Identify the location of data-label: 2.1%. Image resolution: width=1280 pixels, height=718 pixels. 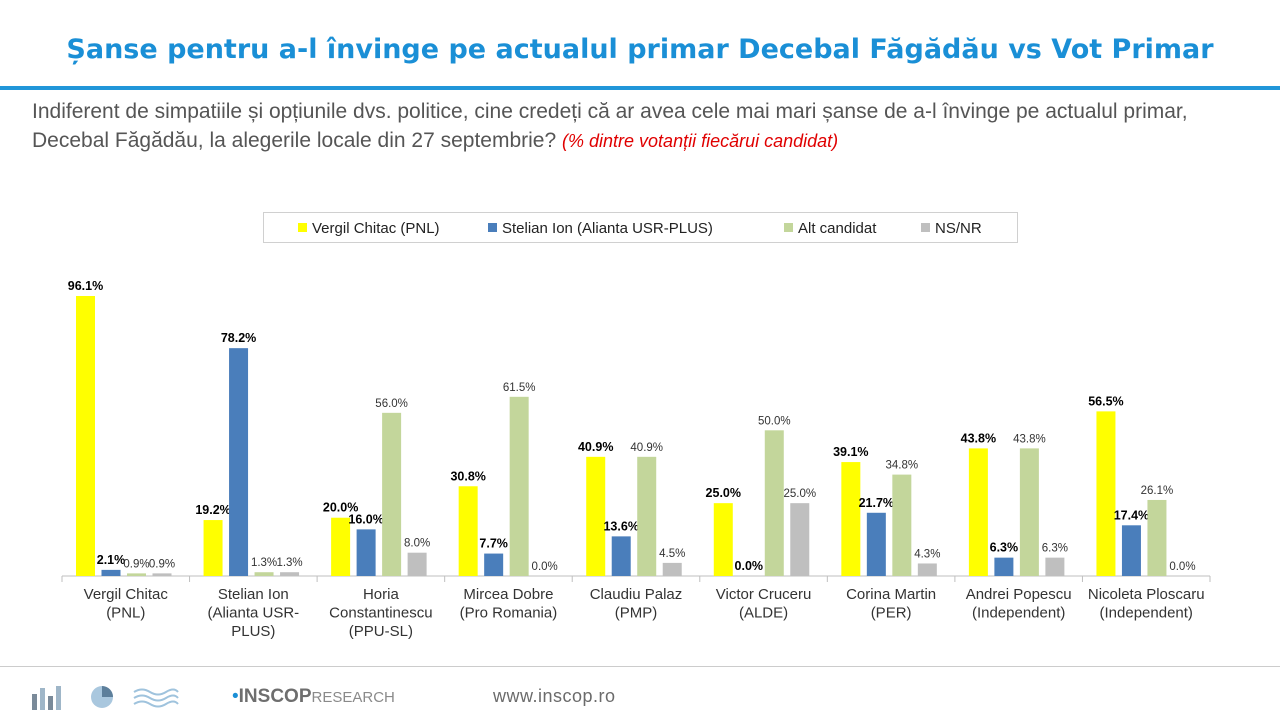
(111, 560).